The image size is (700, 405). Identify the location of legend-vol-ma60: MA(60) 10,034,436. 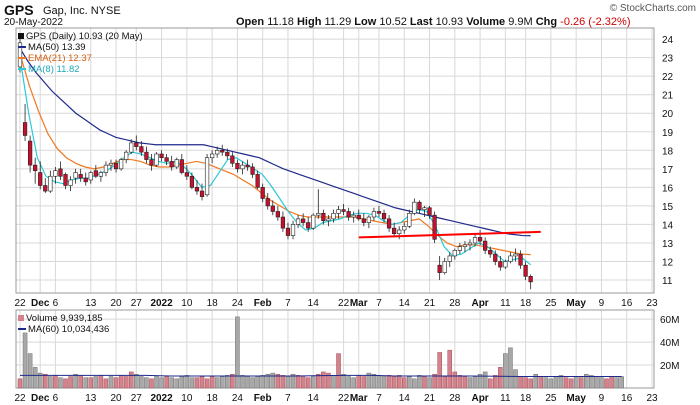
(63, 329).